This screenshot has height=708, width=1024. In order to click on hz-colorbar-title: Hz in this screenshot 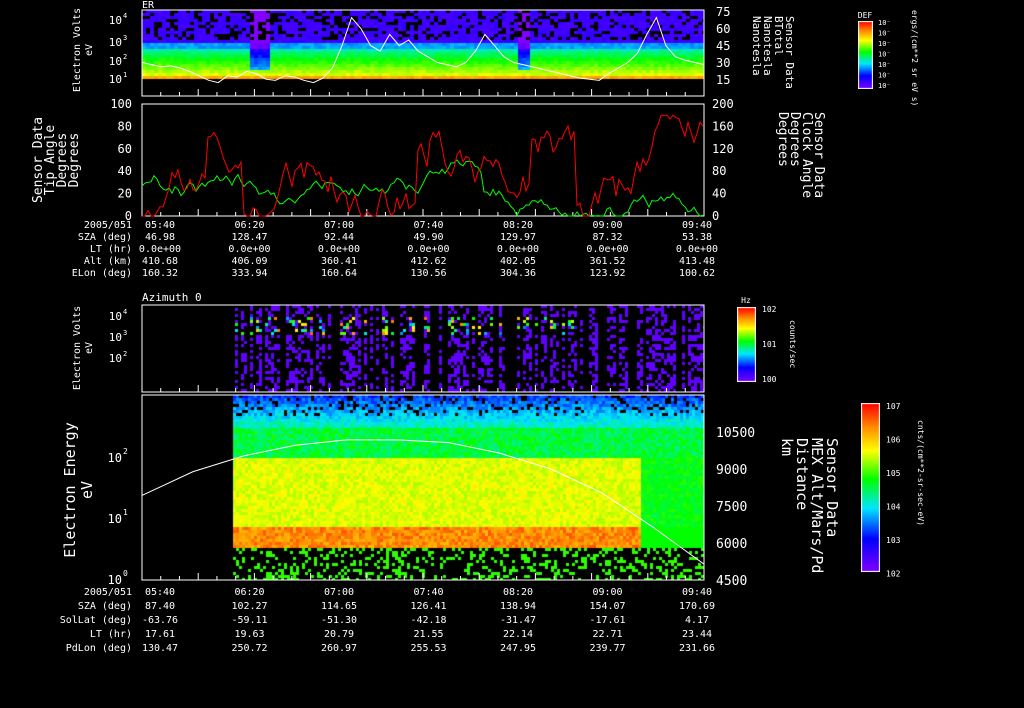, I will do `click(746, 300)`.